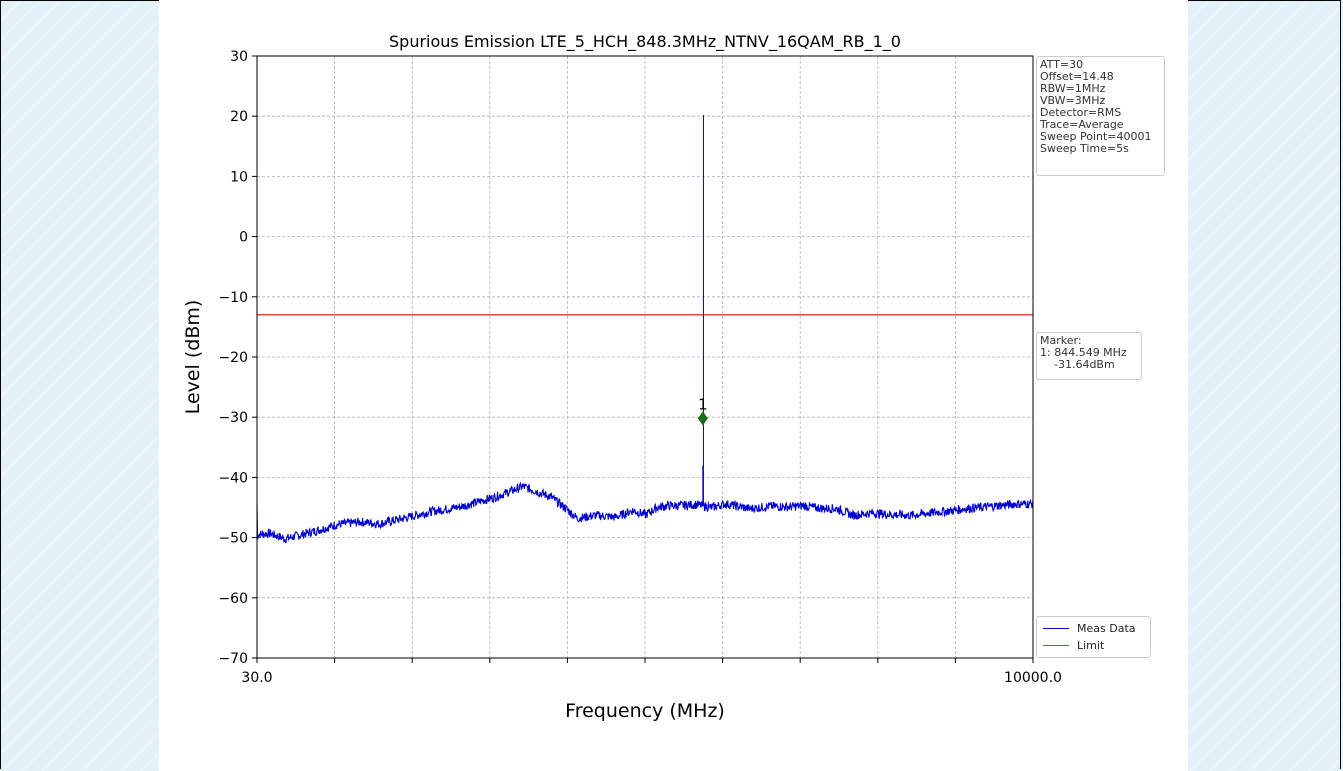 The height and width of the screenshot is (771, 1343). I want to click on y-axis-label: Level (dBm), so click(193, 357).